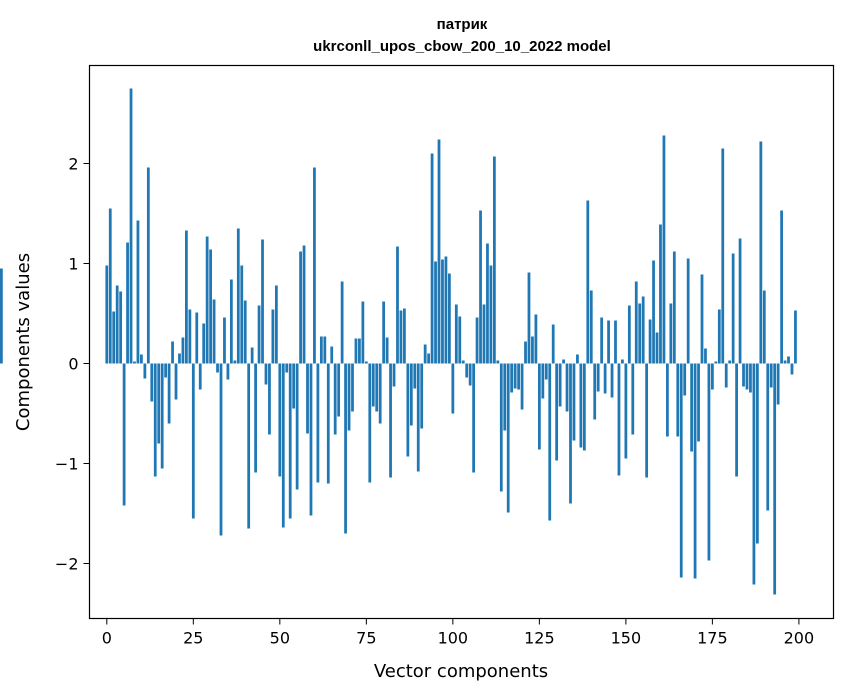 The height and width of the screenshot is (696, 847). What do you see at coordinates (461, 671) in the screenshot?
I see `x-axis-label: Vector components` at bounding box center [461, 671].